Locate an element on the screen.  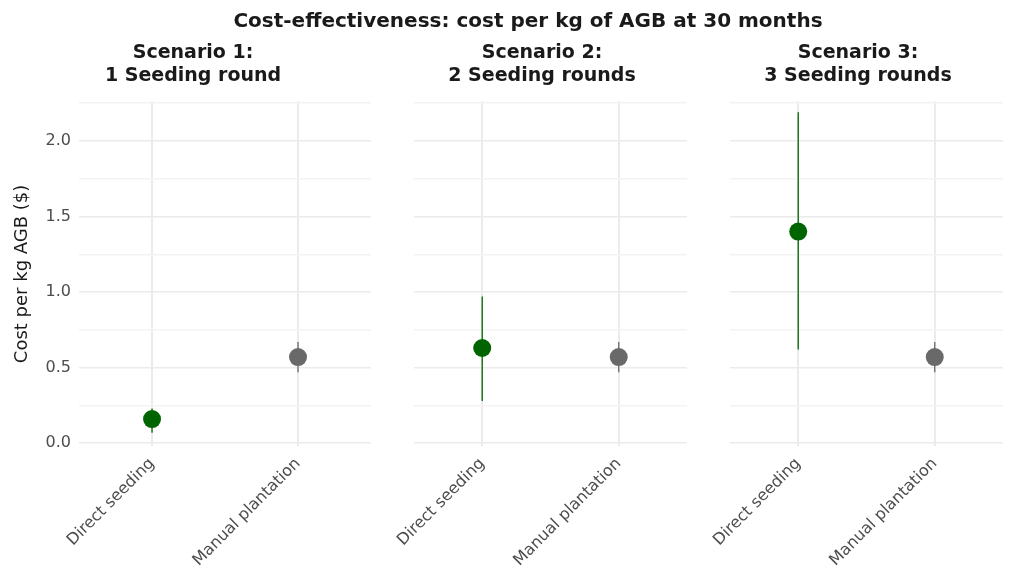
y-tick-label: 1.5 is located at coordinates (58, 215).